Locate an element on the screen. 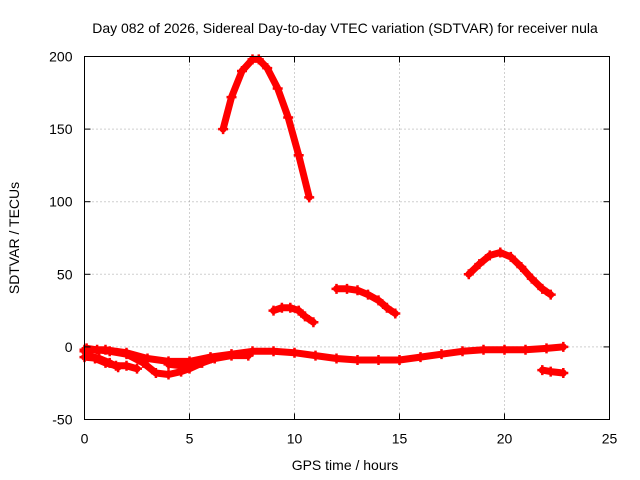  x-tick-label: 25 is located at coordinates (610, 439).